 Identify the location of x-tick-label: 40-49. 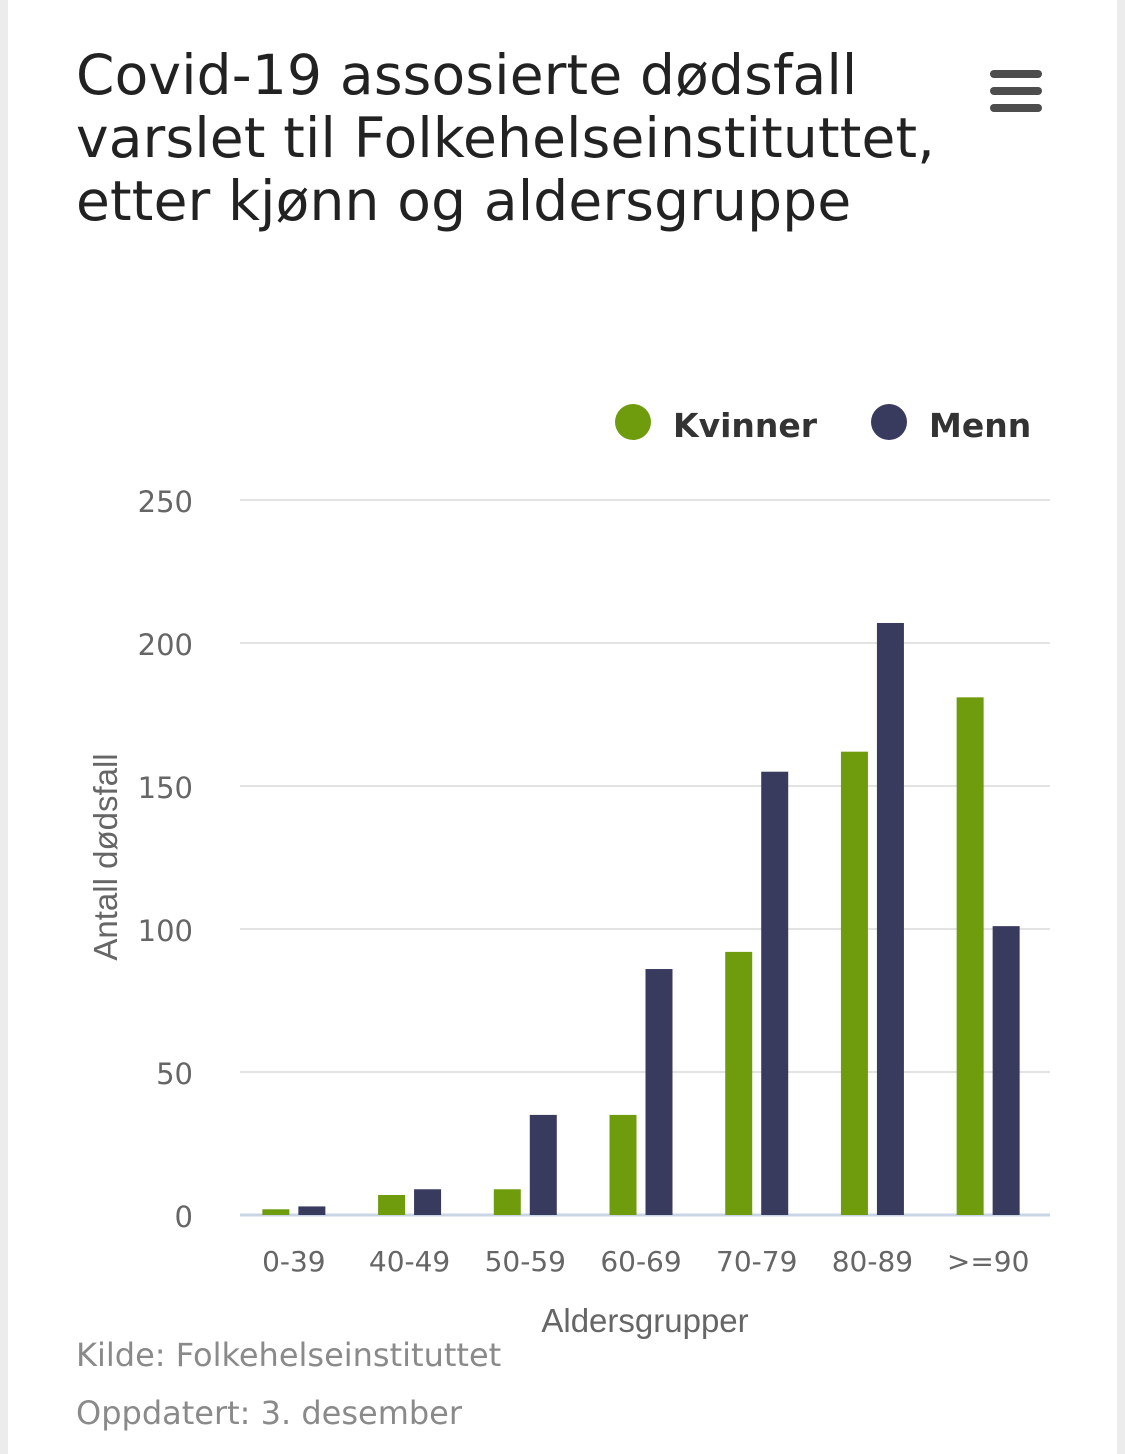
(409, 1261).